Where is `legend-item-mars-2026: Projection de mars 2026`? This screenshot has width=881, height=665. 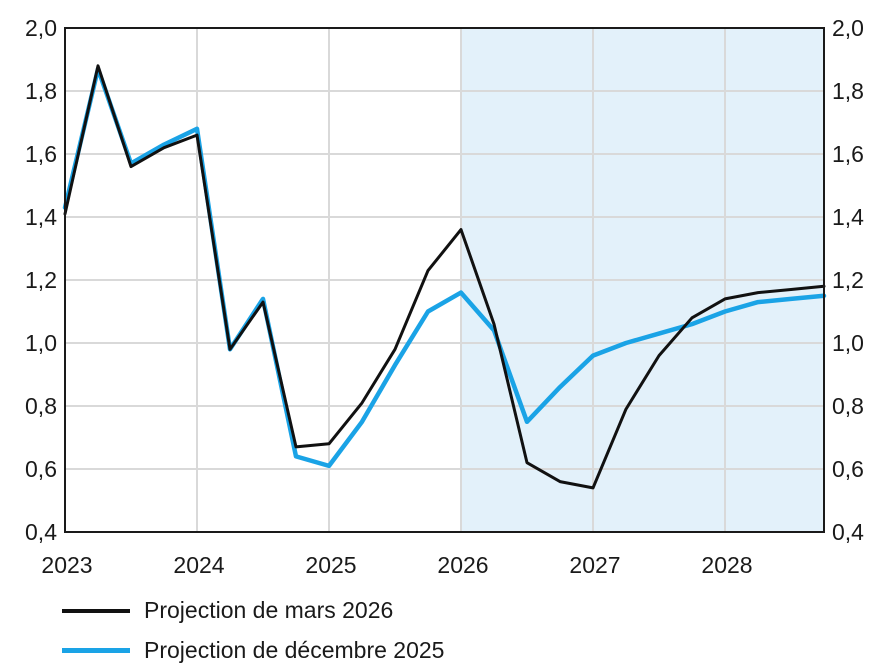 legend-item-mars-2026: Projection de mars 2026 is located at coordinates (227, 610).